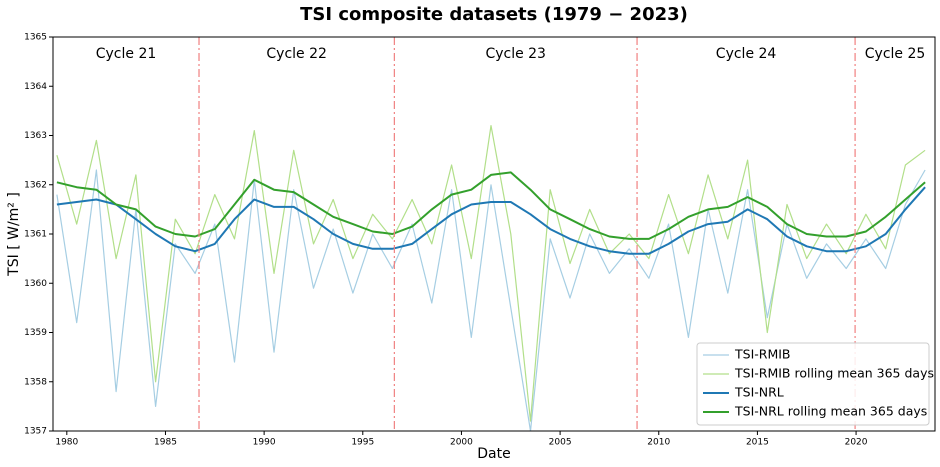 The image size is (940, 467). Describe the element at coordinates (35, 235) in the screenshot. I see `y-tick-label: 1361` at that location.